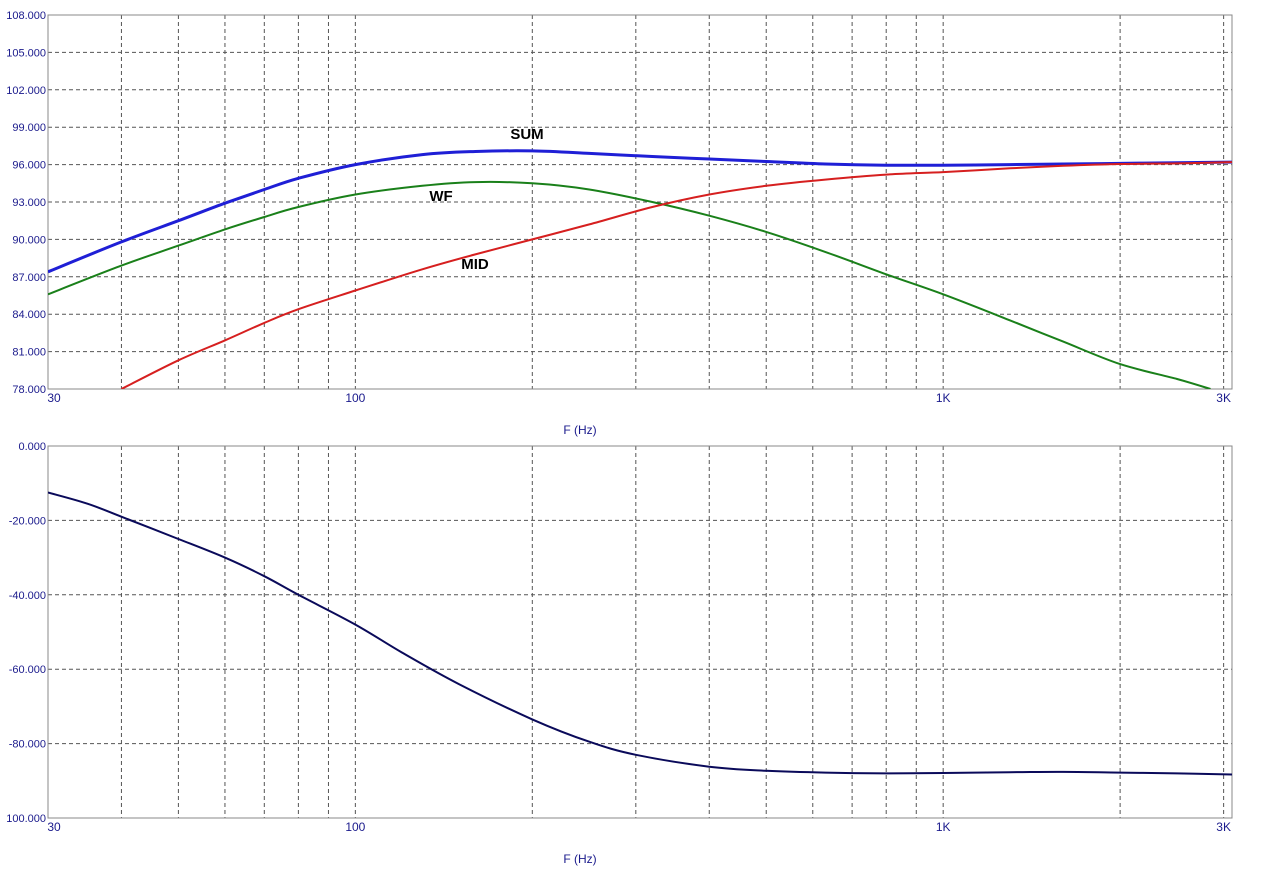 The image size is (1269, 872). Describe the element at coordinates (32, 447) in the screenshot. I see `phase-y-tick-label: 0.000` at that location.